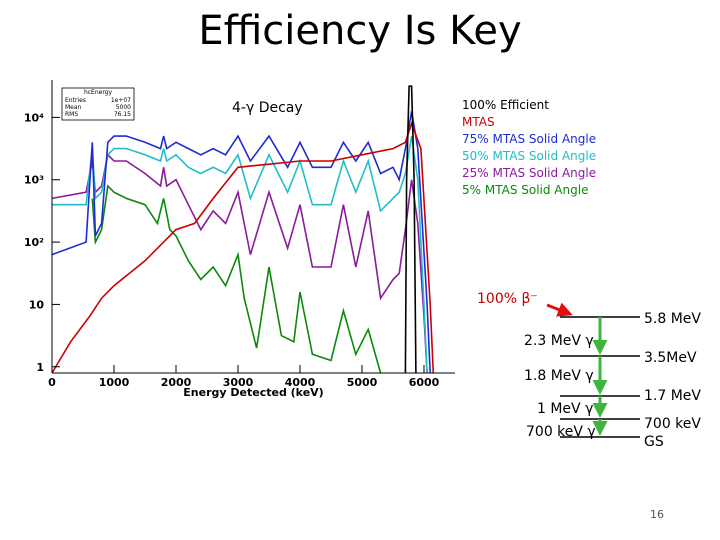 The width and height of the screenshot is (720, 540). I want to click on level-label-5.8: 5.8 MeV, so click(672, 319).